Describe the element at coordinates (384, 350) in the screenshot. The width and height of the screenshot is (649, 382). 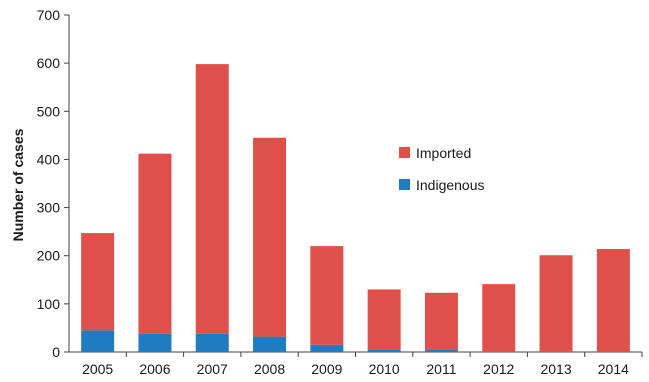
I see `bar-indigenous-2010` at that location.